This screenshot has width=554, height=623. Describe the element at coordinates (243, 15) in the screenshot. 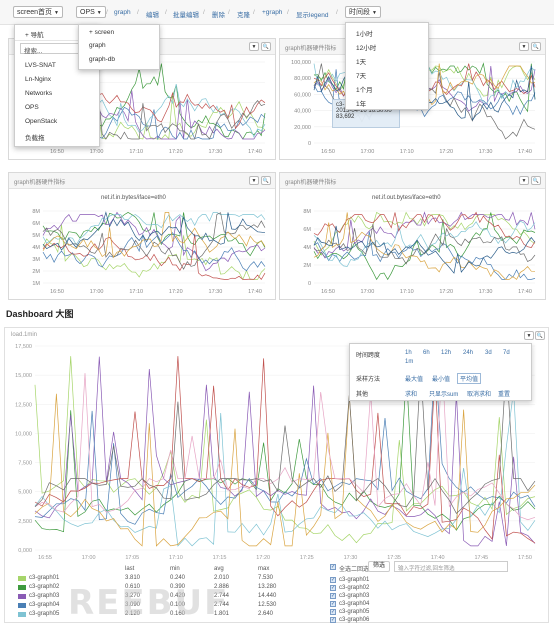

I see `clone-link: 克隆` at that location.